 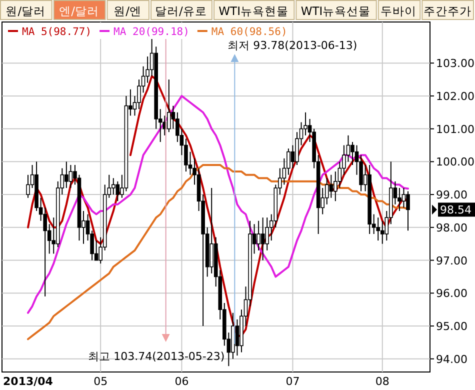 I want to click on x-tick-label: 08, so click(x=382, y=381).